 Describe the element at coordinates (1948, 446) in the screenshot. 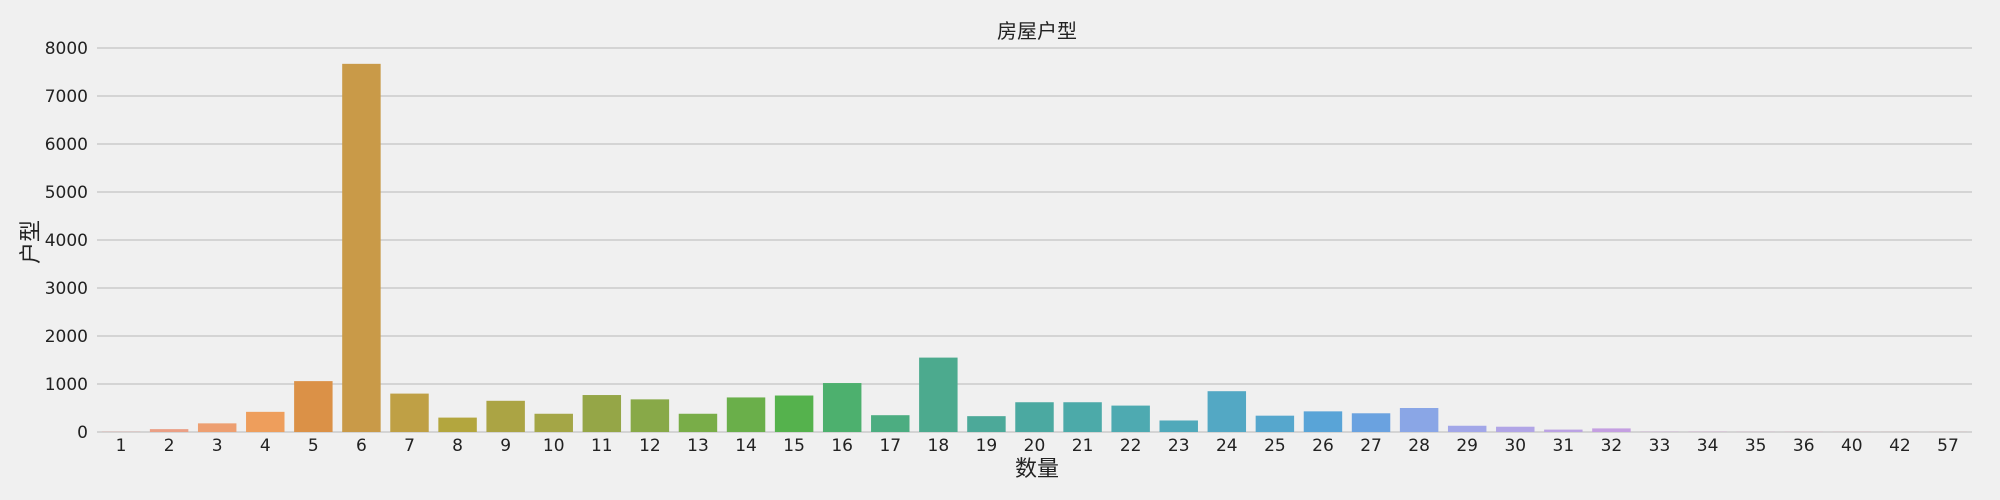

I see `x-tick-label: 57` at that location.